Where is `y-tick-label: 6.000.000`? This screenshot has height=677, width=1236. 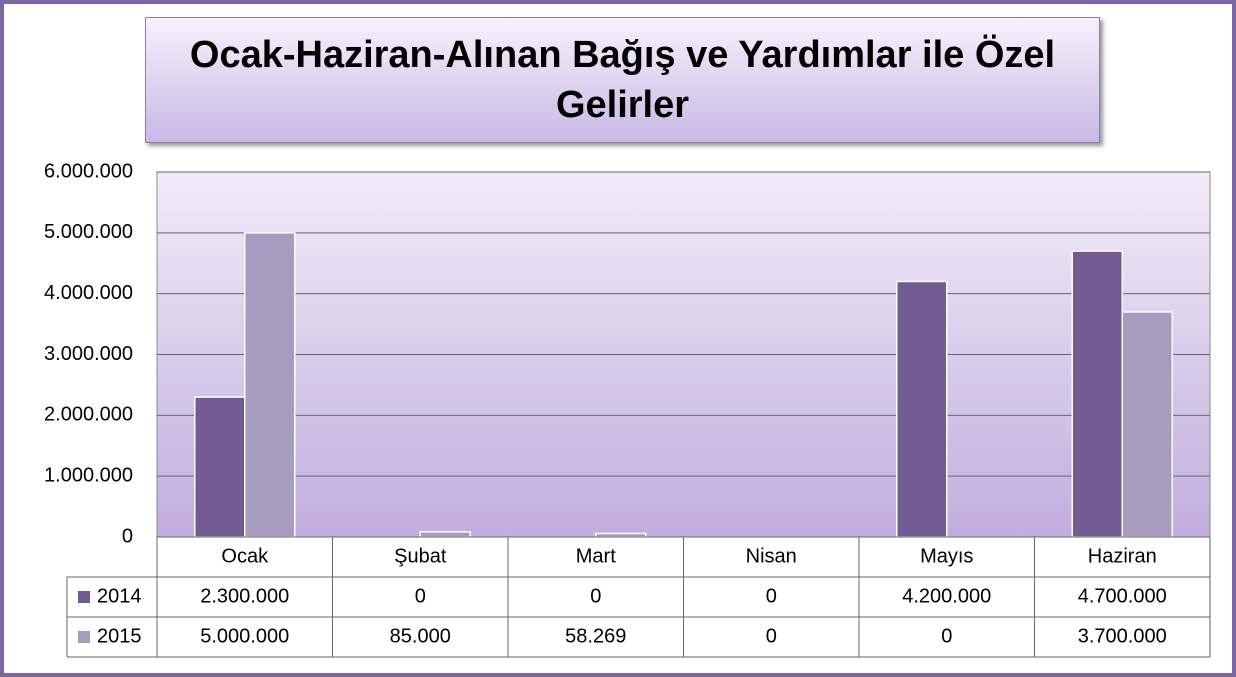
y-tick-label: 6.000.000 is located at coordinates (88, 171).